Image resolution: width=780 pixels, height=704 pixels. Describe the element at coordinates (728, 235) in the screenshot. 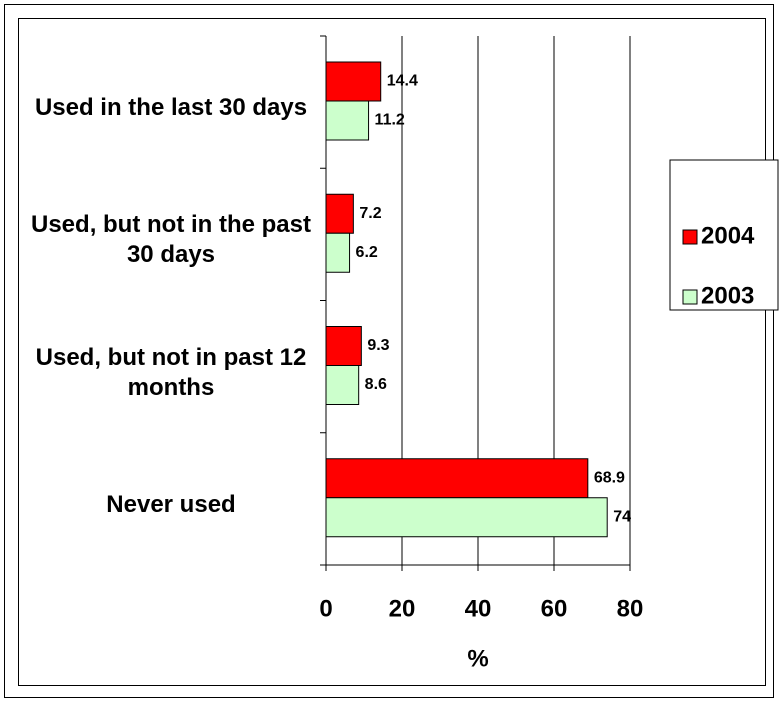

I see `legend-label: 2004` at that location.